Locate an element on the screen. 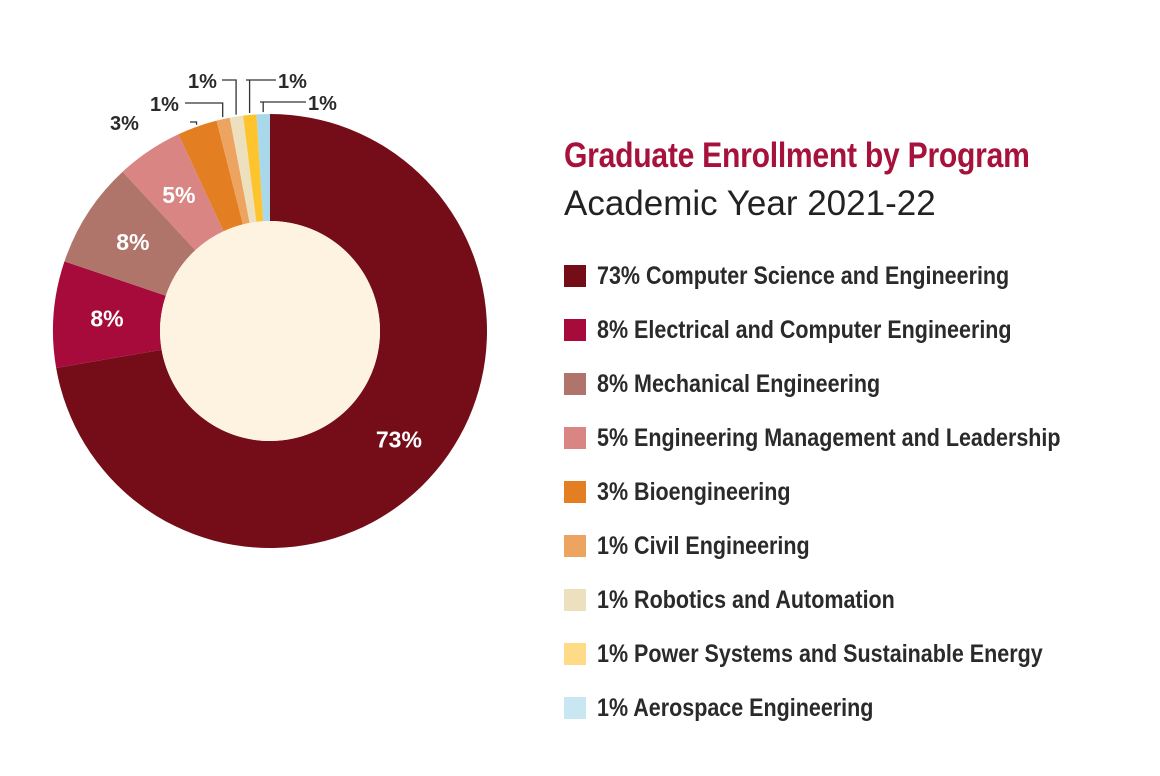  legend-label: 1% Robotics and Automation is located at coordinates (746, 599).